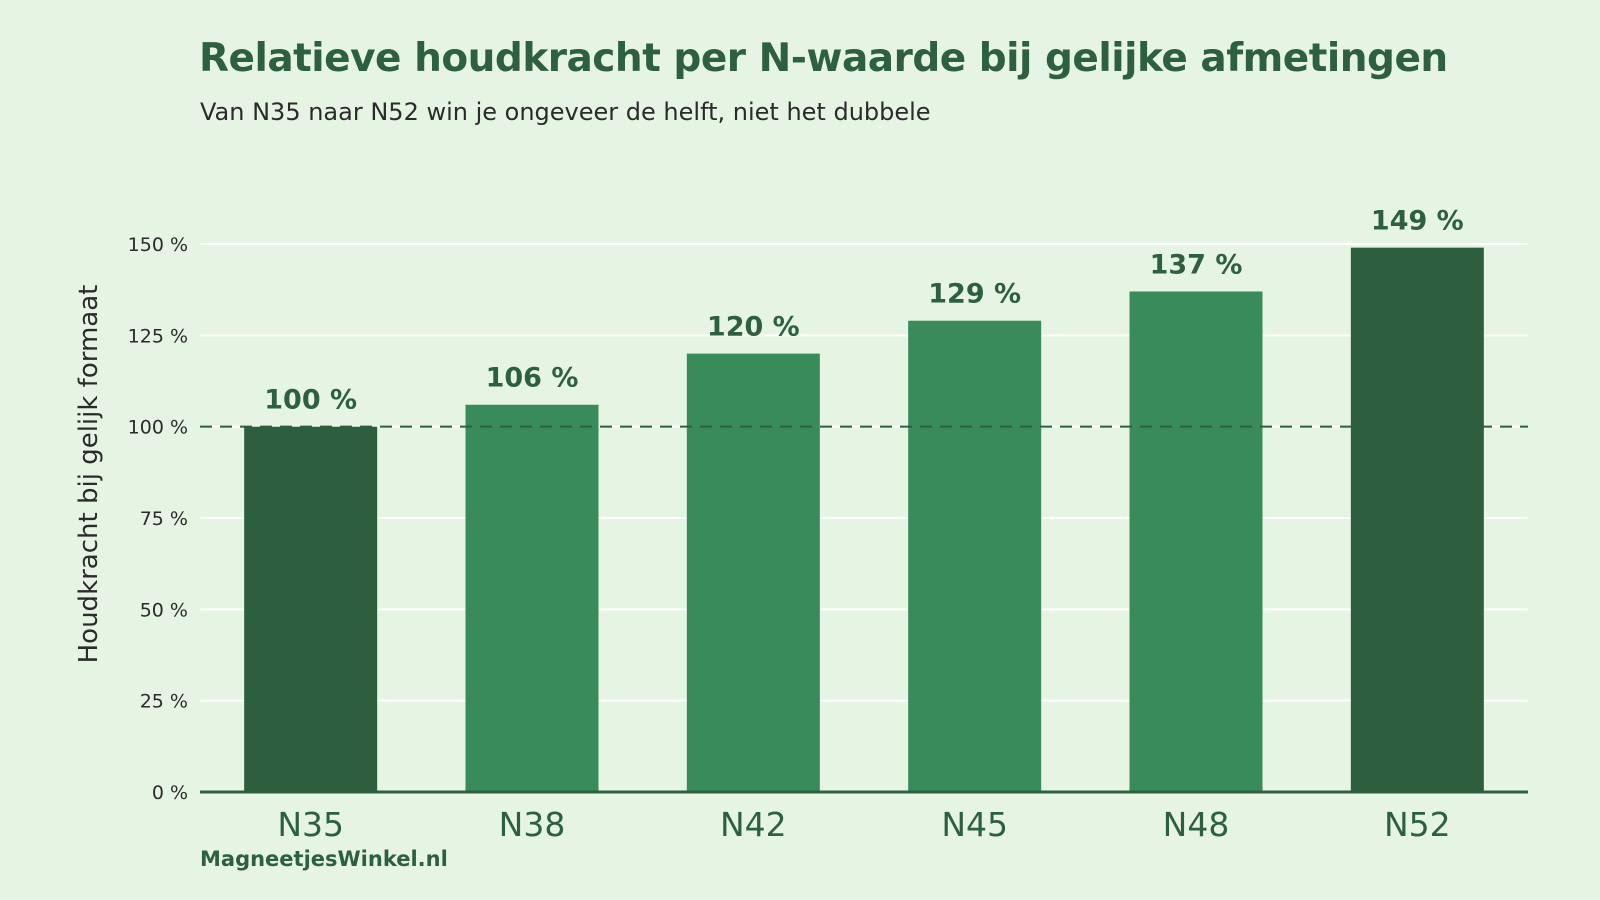 This screenshot has width=1600, height=900. What do you see at coordinates (532, 598) in the screenshot?
I see `bar-n38` at bounding box center [532, 598].